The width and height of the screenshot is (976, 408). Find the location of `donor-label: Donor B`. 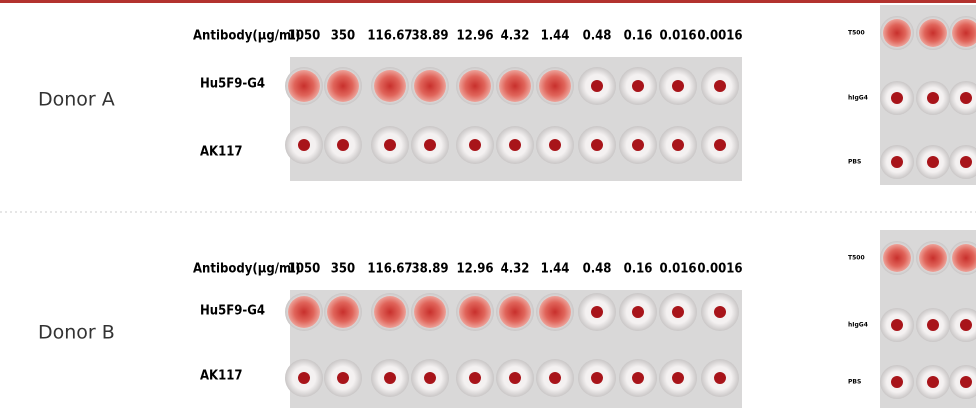

donor-label: Donor B is located at coordinates (76, 333).